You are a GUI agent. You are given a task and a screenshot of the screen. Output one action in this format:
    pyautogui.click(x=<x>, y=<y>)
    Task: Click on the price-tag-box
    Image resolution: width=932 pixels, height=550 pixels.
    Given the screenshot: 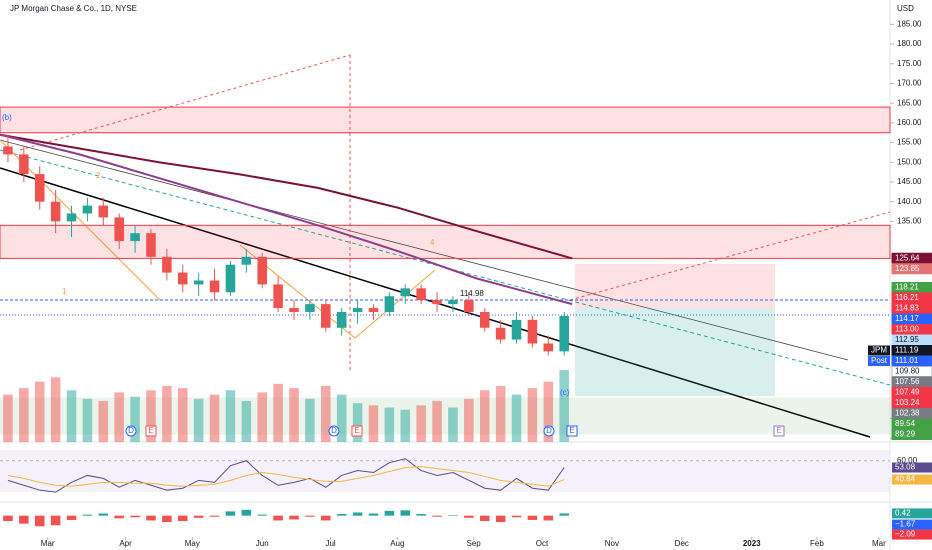 What is the action you would take?
    pyautogui.click(x=879, y=361)
    